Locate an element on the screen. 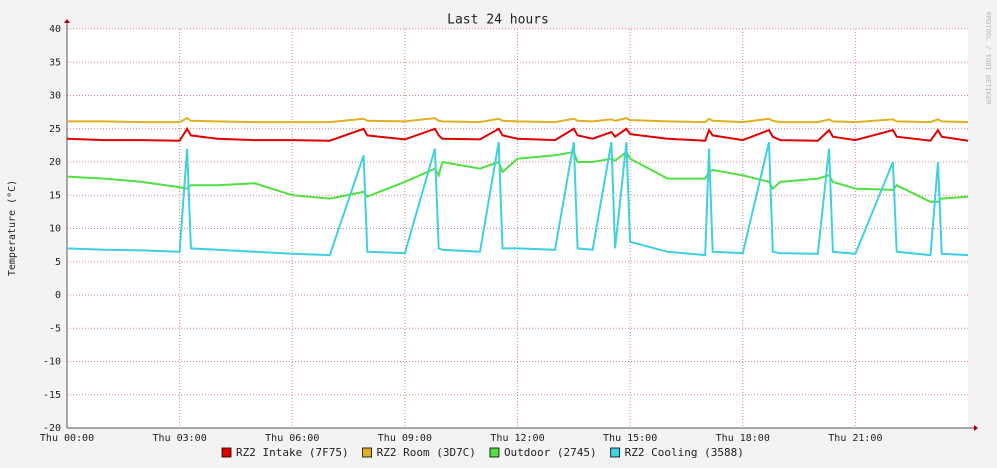 This screenshot has height=468, width=997. y-axis-label: Temperature (°C) is located at coordinates (12, 228).